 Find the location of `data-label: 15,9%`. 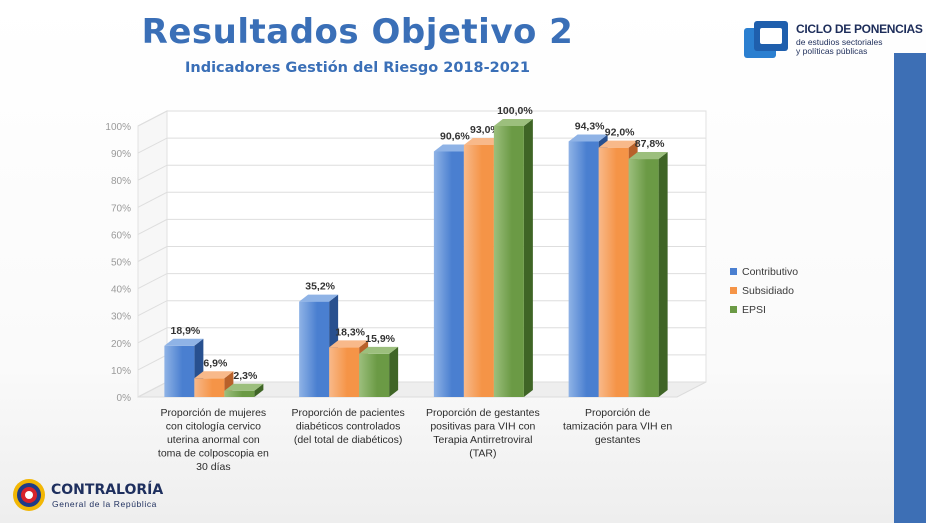

data-label: 15,9% is located at coordinates (380, 339).